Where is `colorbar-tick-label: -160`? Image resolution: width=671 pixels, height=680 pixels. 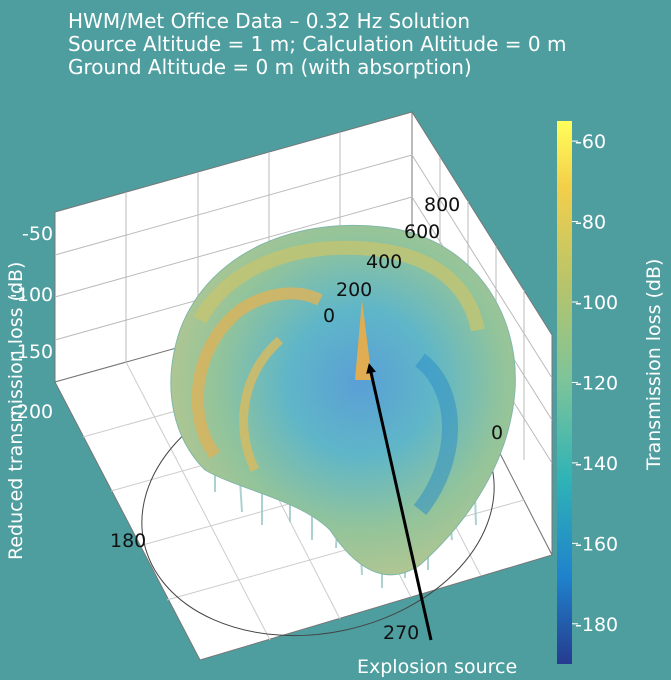
colorbar-tick-label: -160 is located at coordinates (596, 544).